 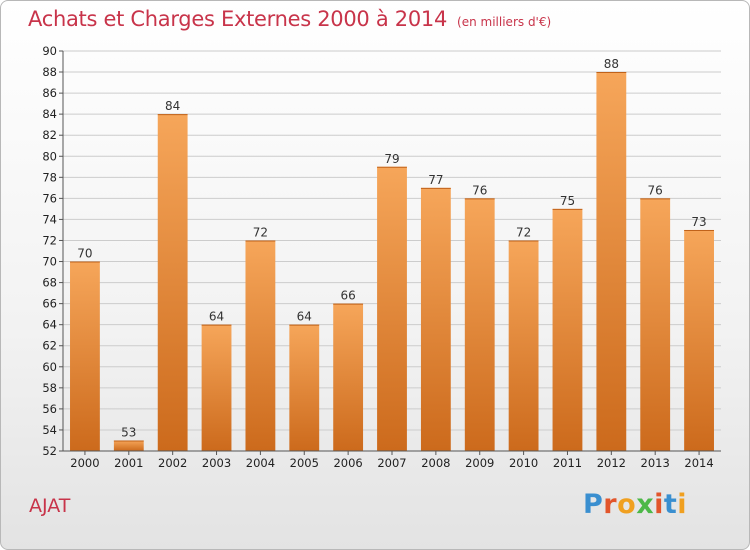 What do you see at coordinates (347, 463) in the screenshot?
I see `x-tick-label: 2006` at bounding box center [347, 463].